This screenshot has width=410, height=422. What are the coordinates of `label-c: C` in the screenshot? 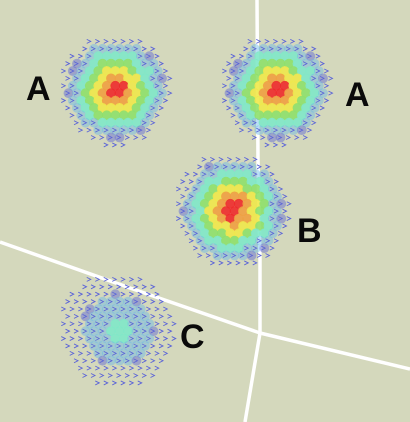 It's located at (193, 337).